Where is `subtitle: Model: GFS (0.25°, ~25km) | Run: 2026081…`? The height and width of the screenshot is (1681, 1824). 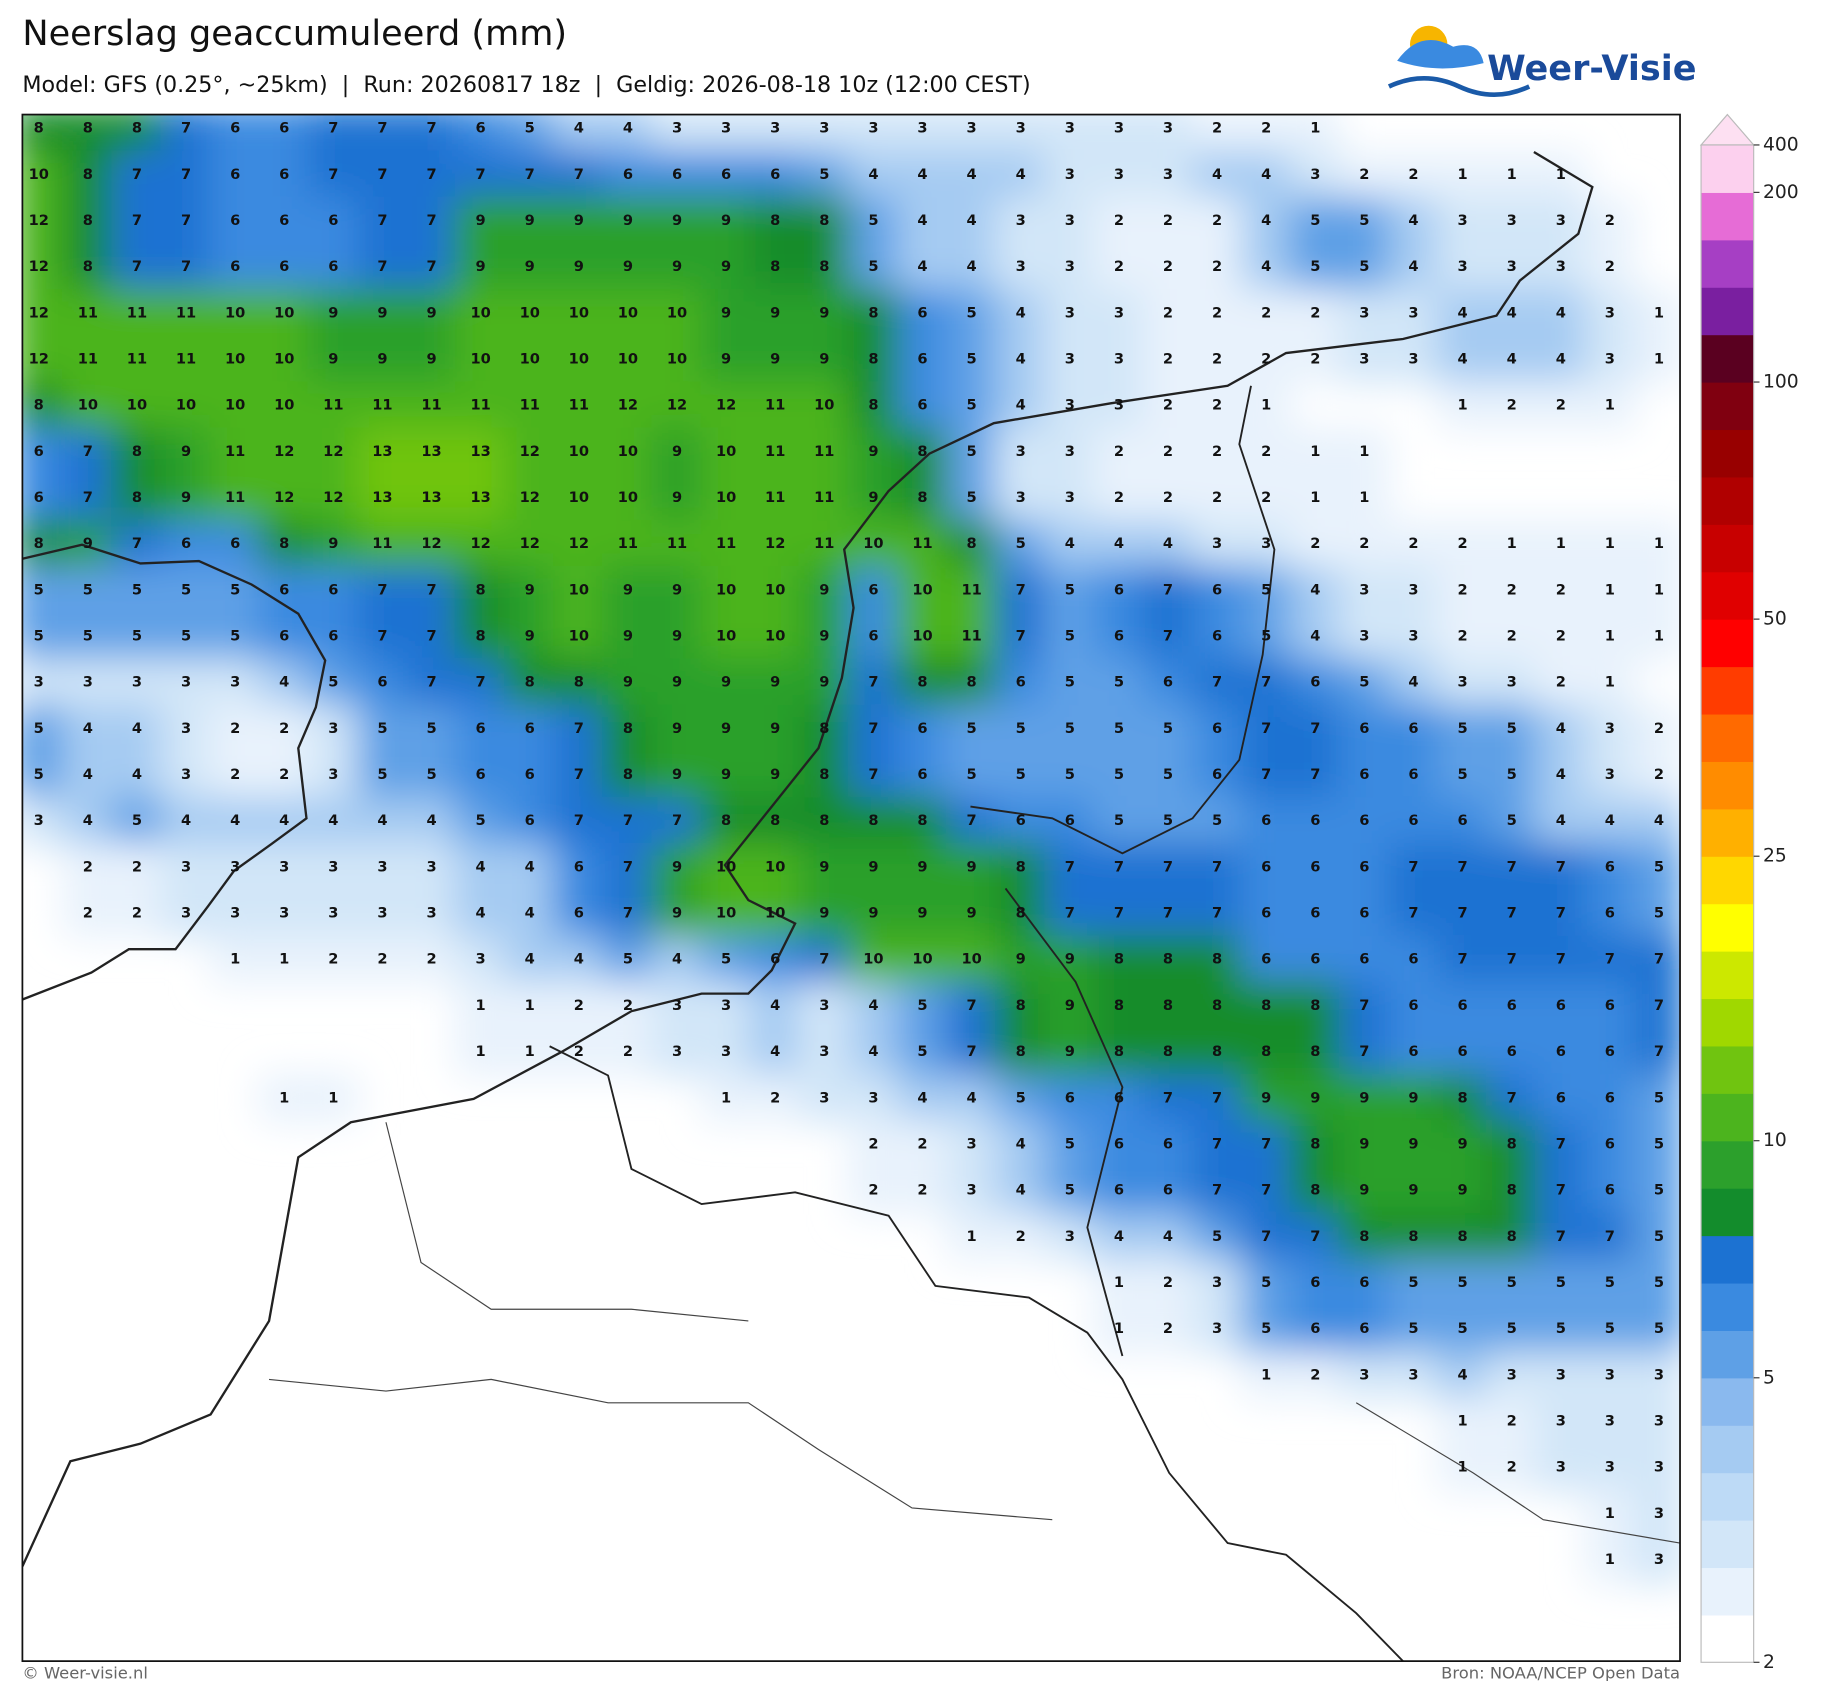
subtitle: Model: GFS (0.25°, ~25km) | Run: 2026081… is located at coordinates (526, 85).